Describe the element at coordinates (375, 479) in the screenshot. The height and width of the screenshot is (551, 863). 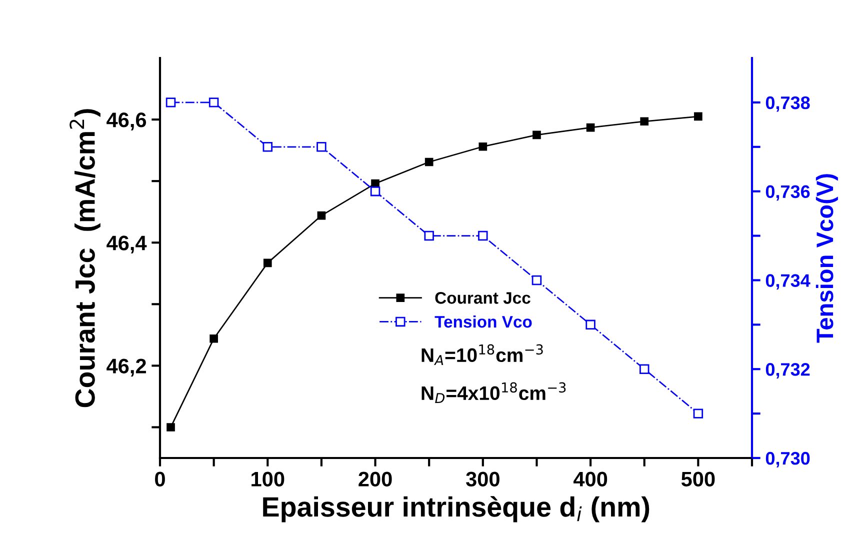
I see `x-tick-label: 200` at that location.